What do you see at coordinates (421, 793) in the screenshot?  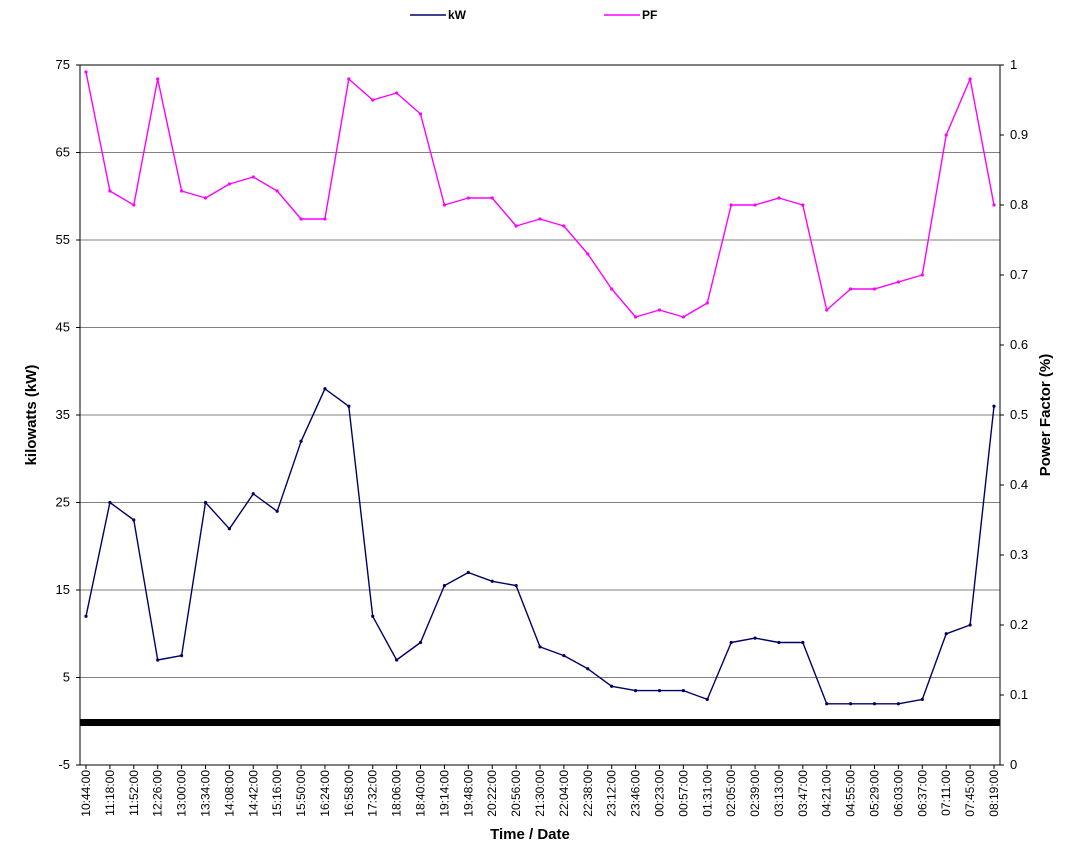 I see `x-tick-label: 18:40:00` at bounding box center [421, 793].